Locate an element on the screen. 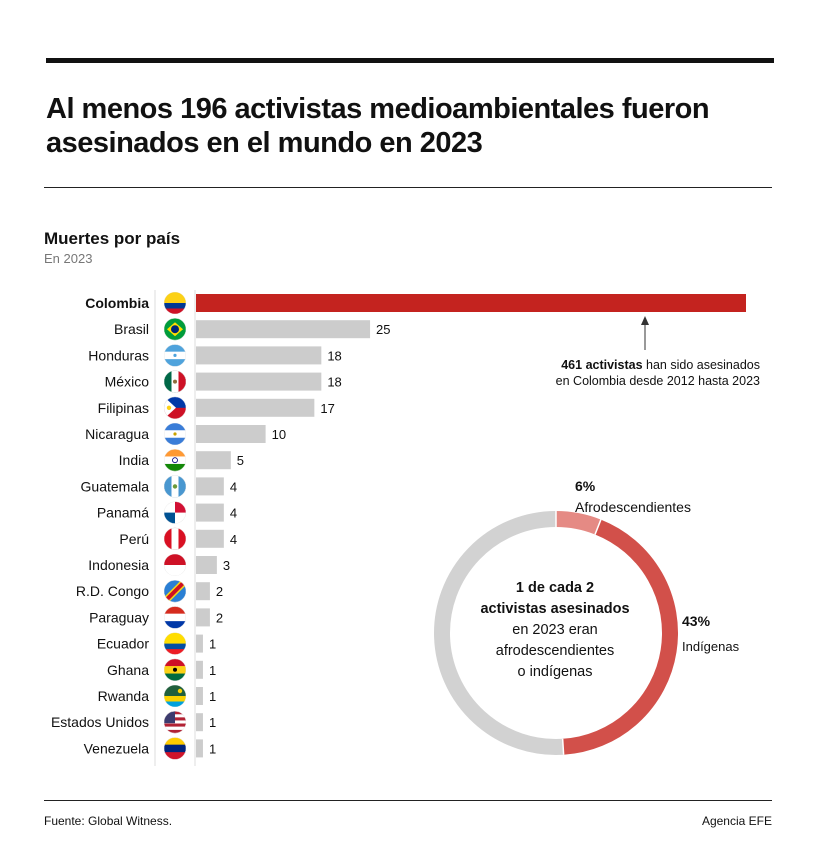  category-label-r-d-congo: R.D. Congo is located at coordinates (112, 591).